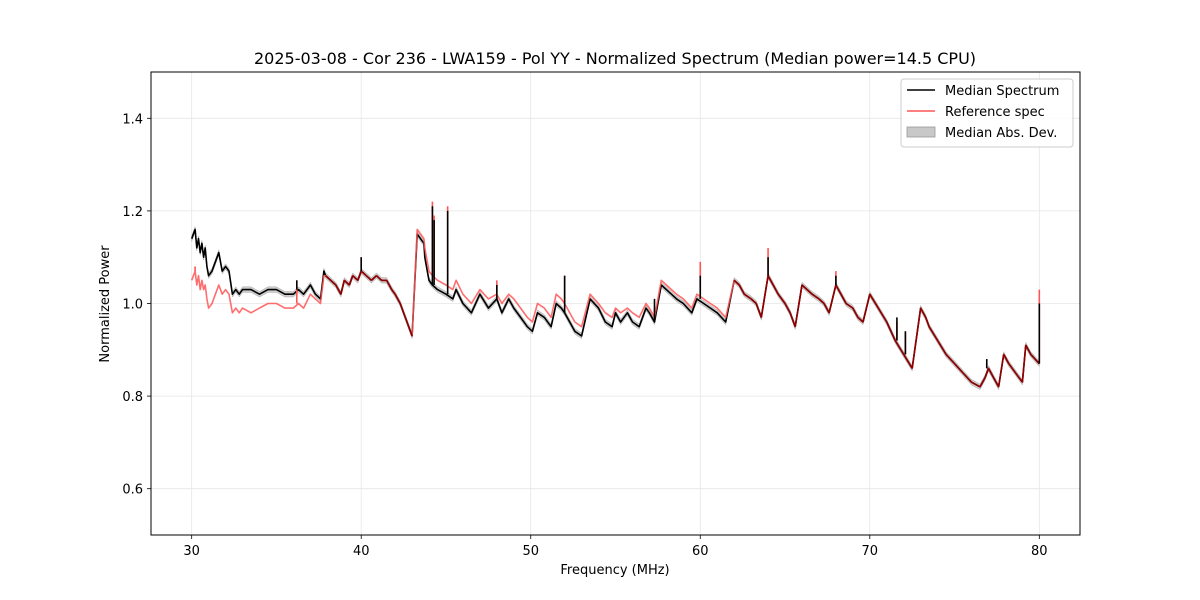 This screenshot has width=1200, height=600. What do you see at coordinates (921, 132) in the screenshot?
I see `legend-mad-swatch` at bounding box center [921, 132].